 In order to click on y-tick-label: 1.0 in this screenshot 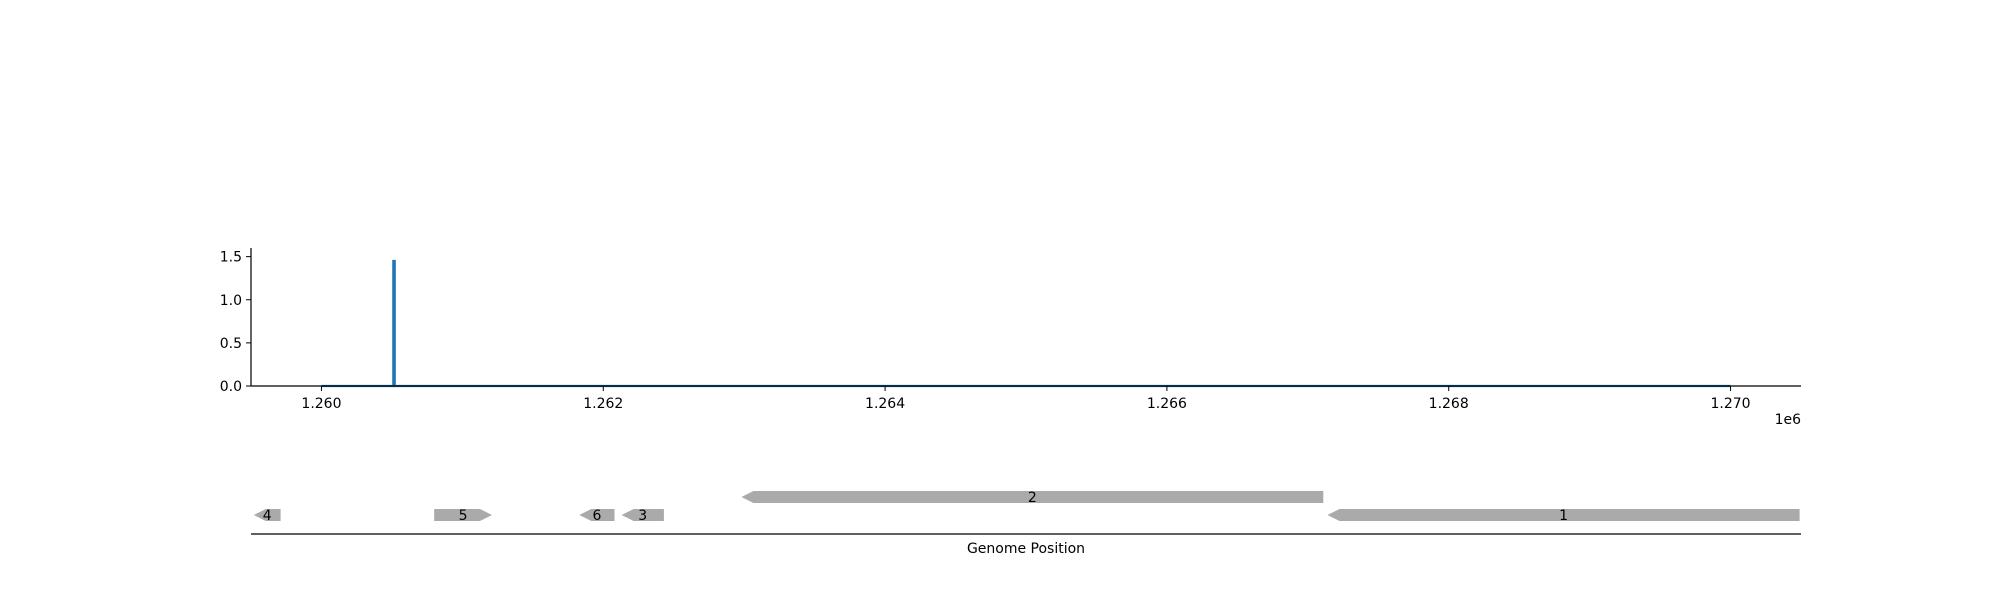, I will do `click(231, 301)`.